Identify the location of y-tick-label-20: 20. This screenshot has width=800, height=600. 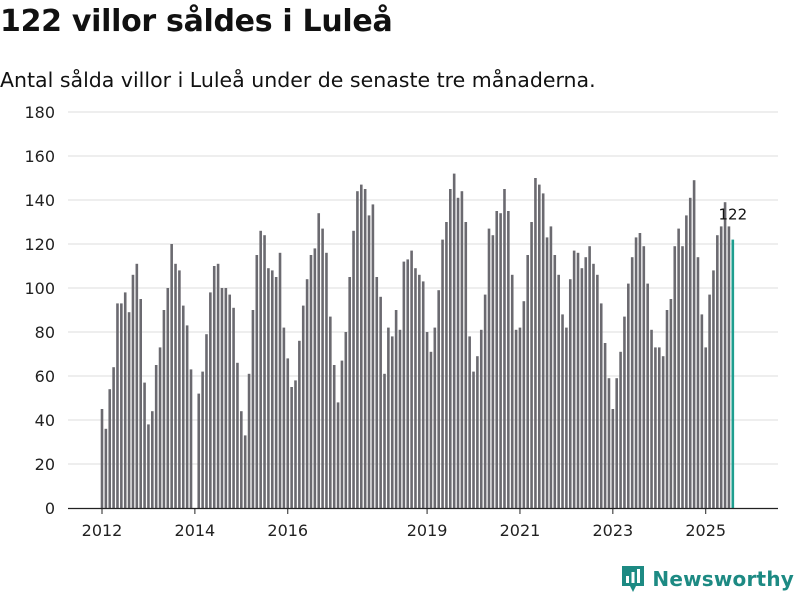
(45, 464).